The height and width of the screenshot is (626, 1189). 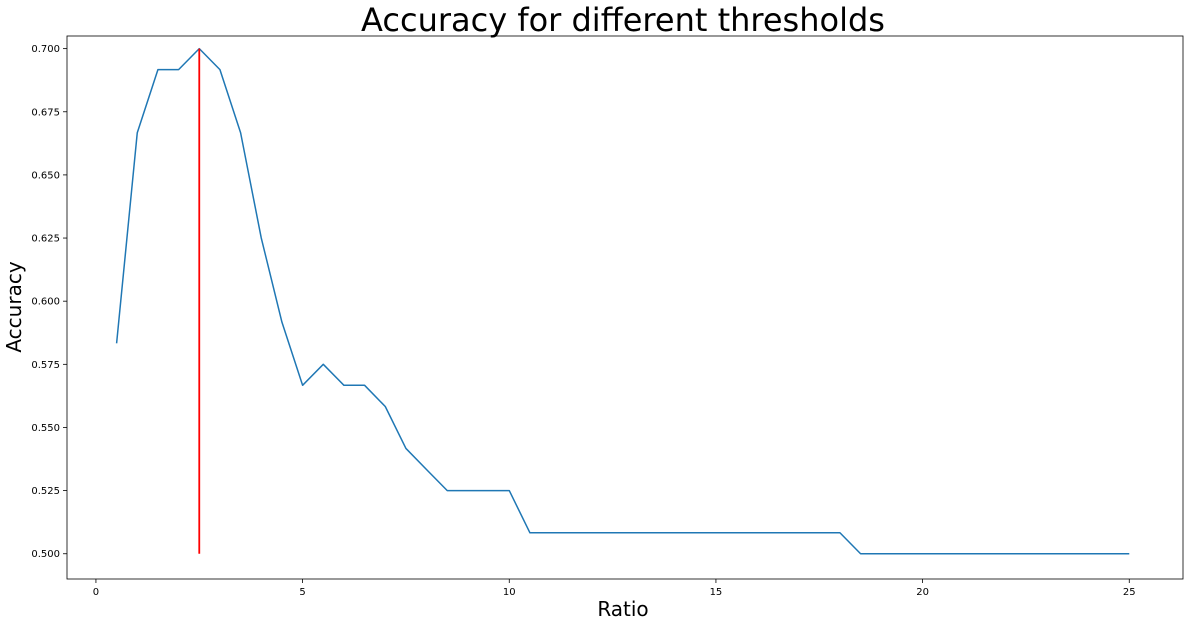 I want to click on x-tick-label: 0, so click(x=96, y=592).